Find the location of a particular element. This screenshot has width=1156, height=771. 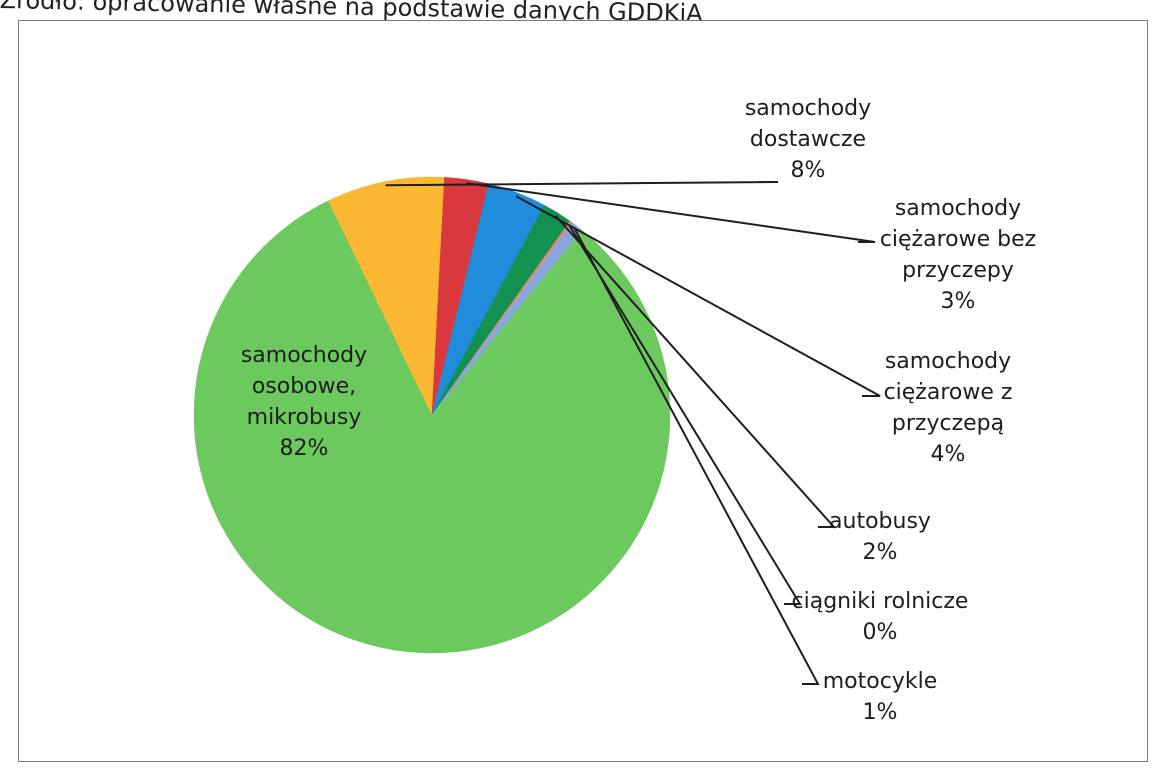

slice-category-label: dostawcze is located at coordinates (808, 139).